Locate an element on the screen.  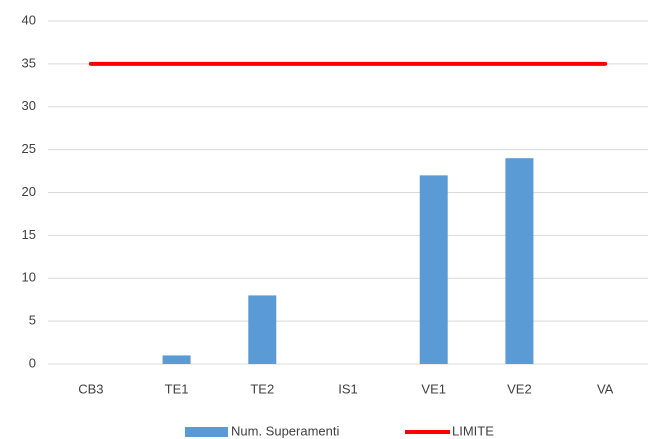
y-tick-label: 15 is located at coordinates (29, 234).